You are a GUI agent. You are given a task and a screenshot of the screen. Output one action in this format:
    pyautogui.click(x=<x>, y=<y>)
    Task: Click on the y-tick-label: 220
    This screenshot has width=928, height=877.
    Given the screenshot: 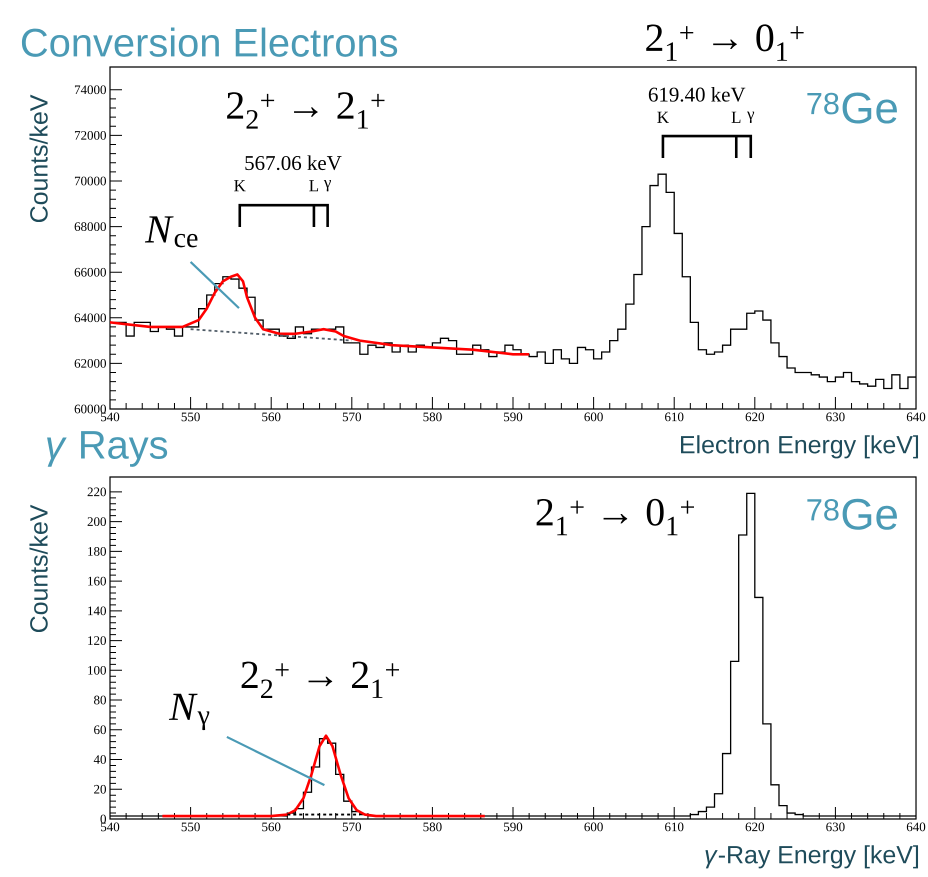 What is the action you would take?
    pyautogui.click(x=97, y=492)
    